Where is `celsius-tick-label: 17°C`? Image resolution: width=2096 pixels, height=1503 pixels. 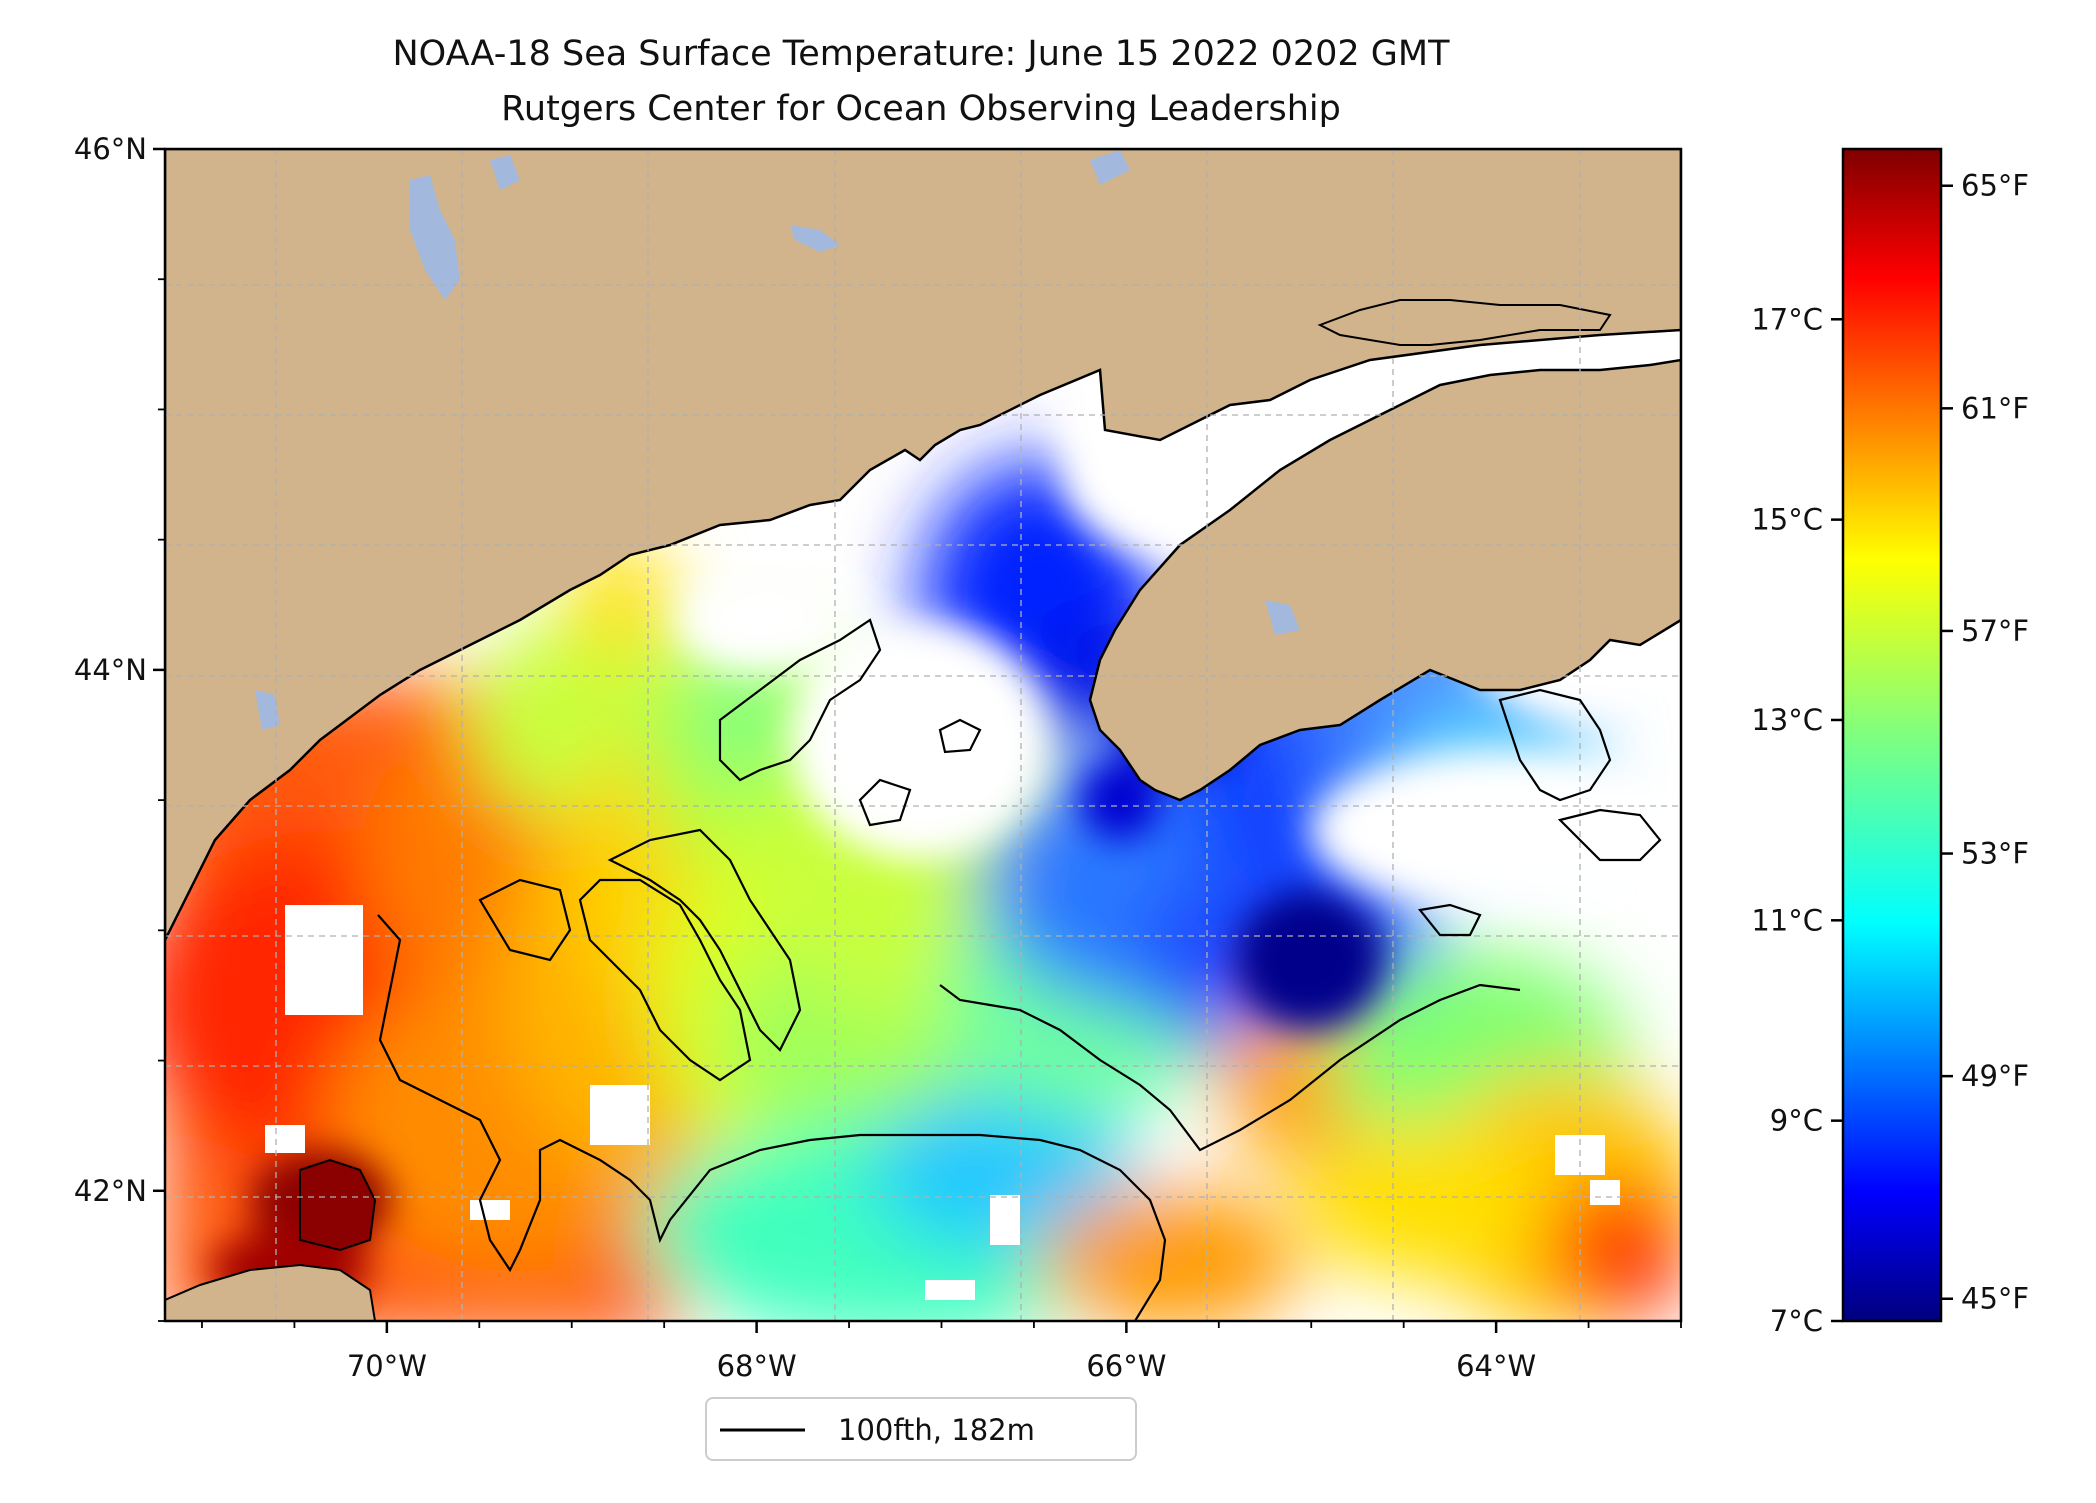
celsius-tick-label: 17°C is located at coordinates (1787, 319).